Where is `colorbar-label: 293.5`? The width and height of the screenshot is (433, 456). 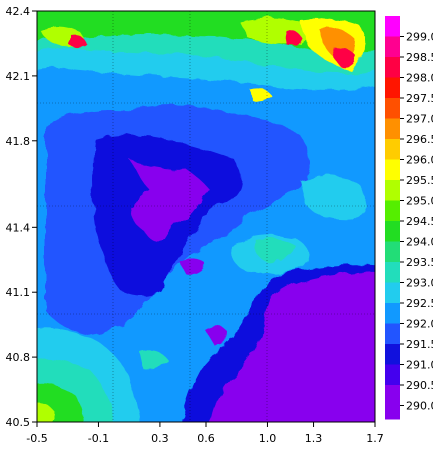
colorbar-label: 293.5 is located at coordinates (419, 262).